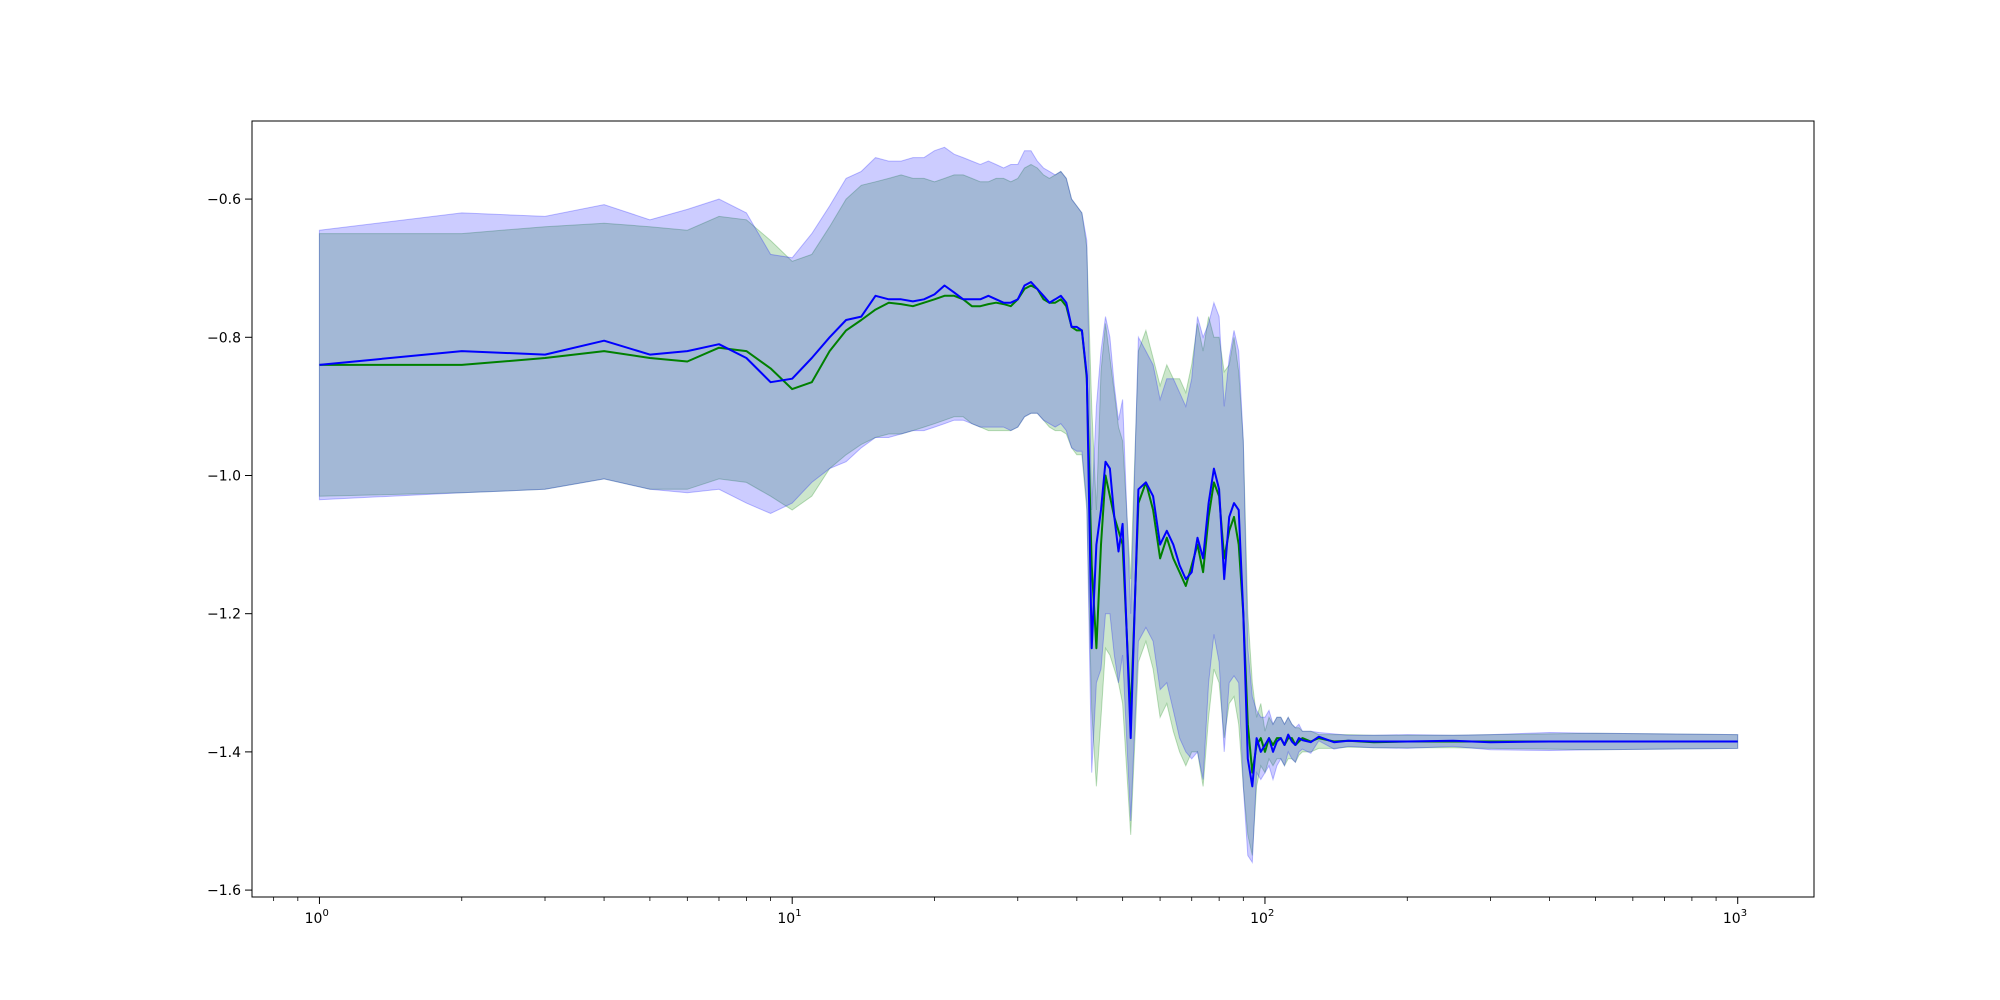  What do you see at coordinates (325, 913) in the screenshot?
I see `x-tick-exponent: 0` at bounding box center [325, 913].